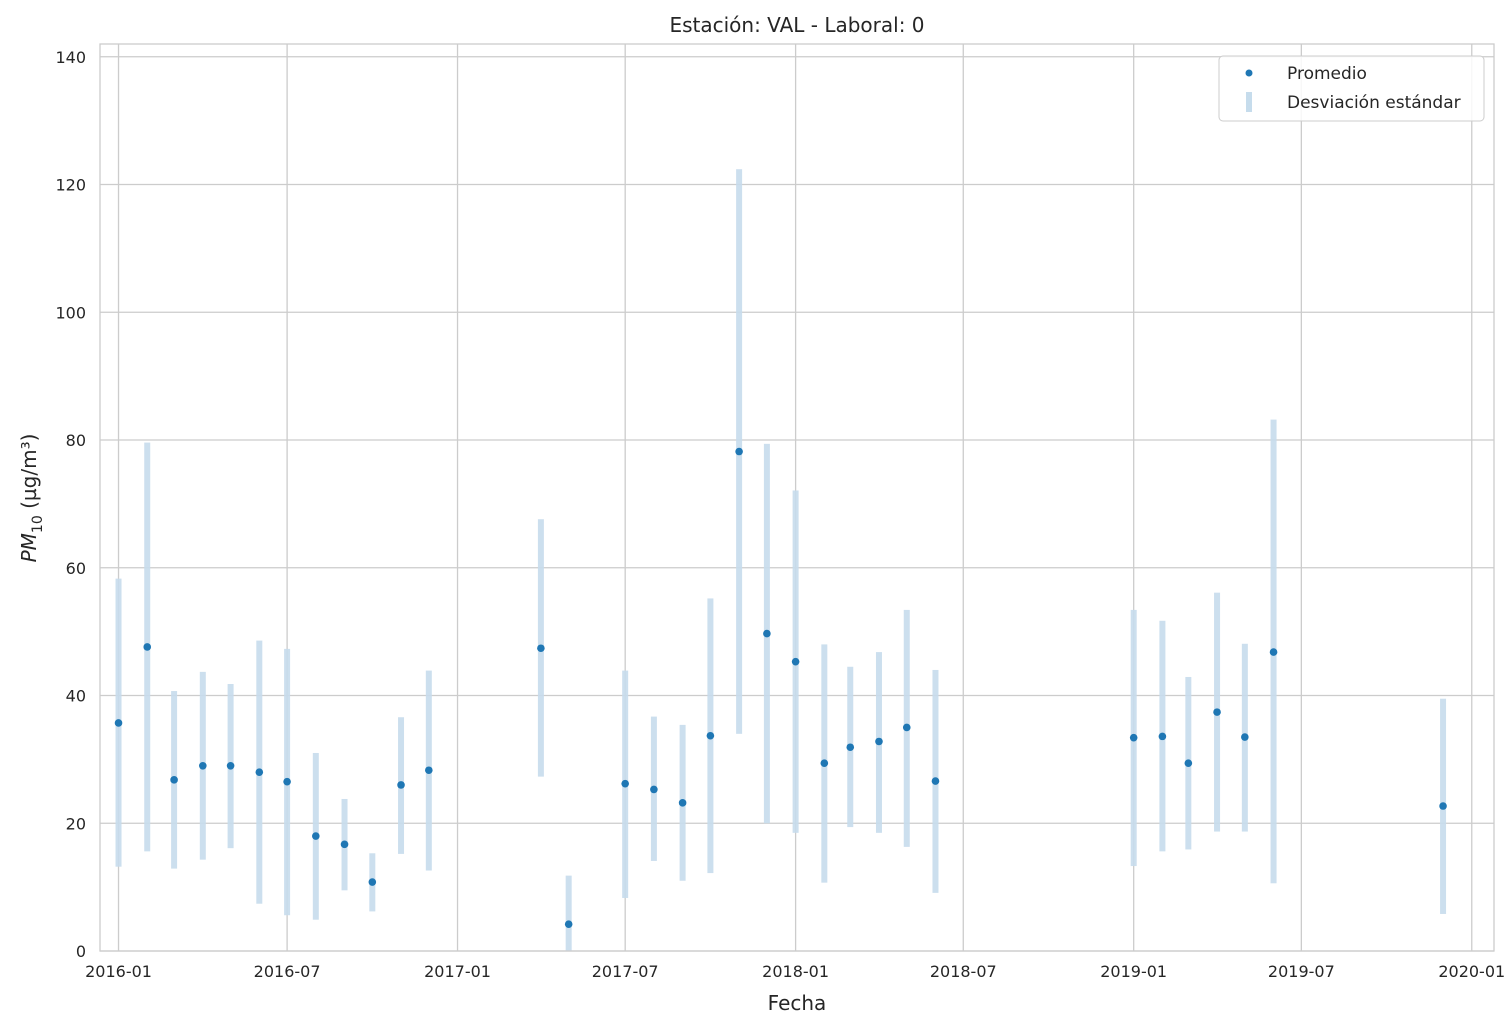 This screenshot has height=1031, width=1512. I want to click on chart-title: Estación: VAL - Laboral: 0, so click(796, 25).